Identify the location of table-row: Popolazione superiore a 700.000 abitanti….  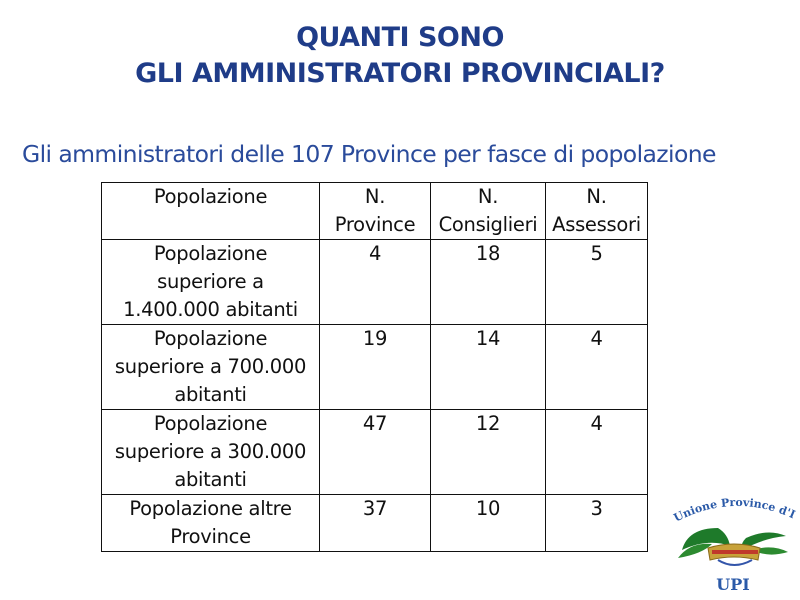
(374, 367).